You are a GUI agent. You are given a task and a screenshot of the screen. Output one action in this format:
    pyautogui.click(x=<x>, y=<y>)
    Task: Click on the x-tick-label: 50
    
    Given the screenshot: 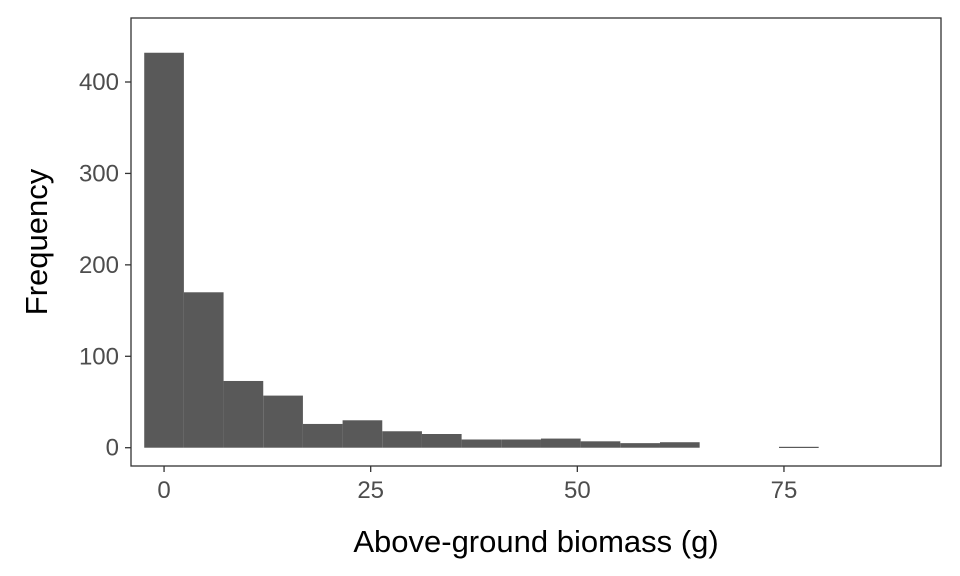 What is the action you would take?
    pyautogui.click(x=577, y=490)
    